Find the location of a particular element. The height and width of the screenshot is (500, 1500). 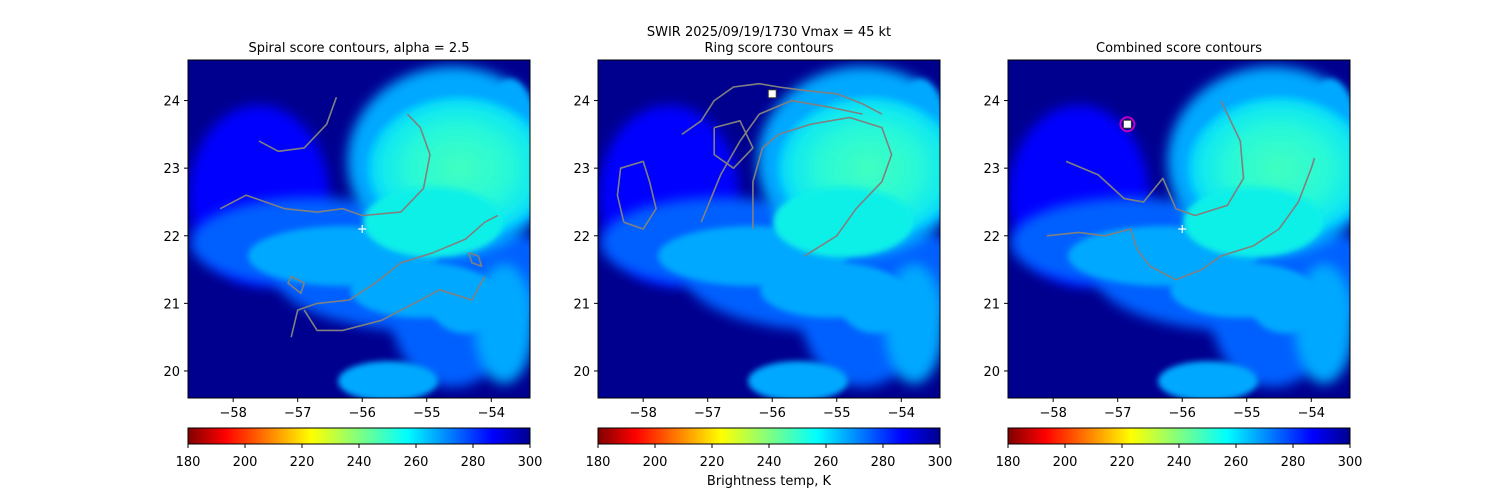

colorbar-label: Brightness temp, K is located at coordinates (769, 481).